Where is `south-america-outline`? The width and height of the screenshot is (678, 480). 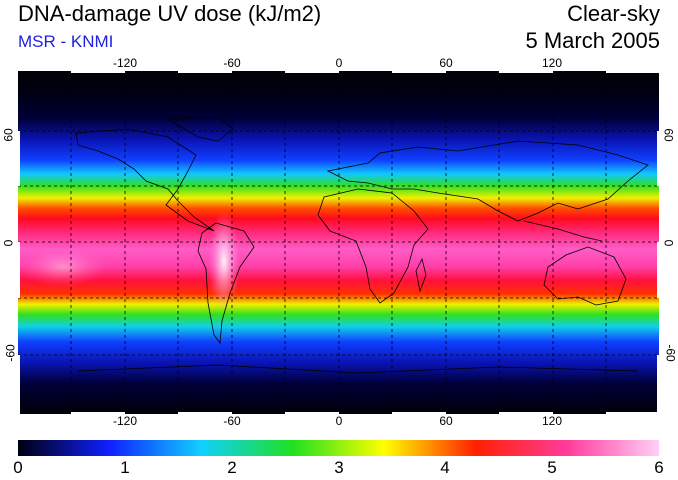
south-america-outline is located at coordinates (226, 283).